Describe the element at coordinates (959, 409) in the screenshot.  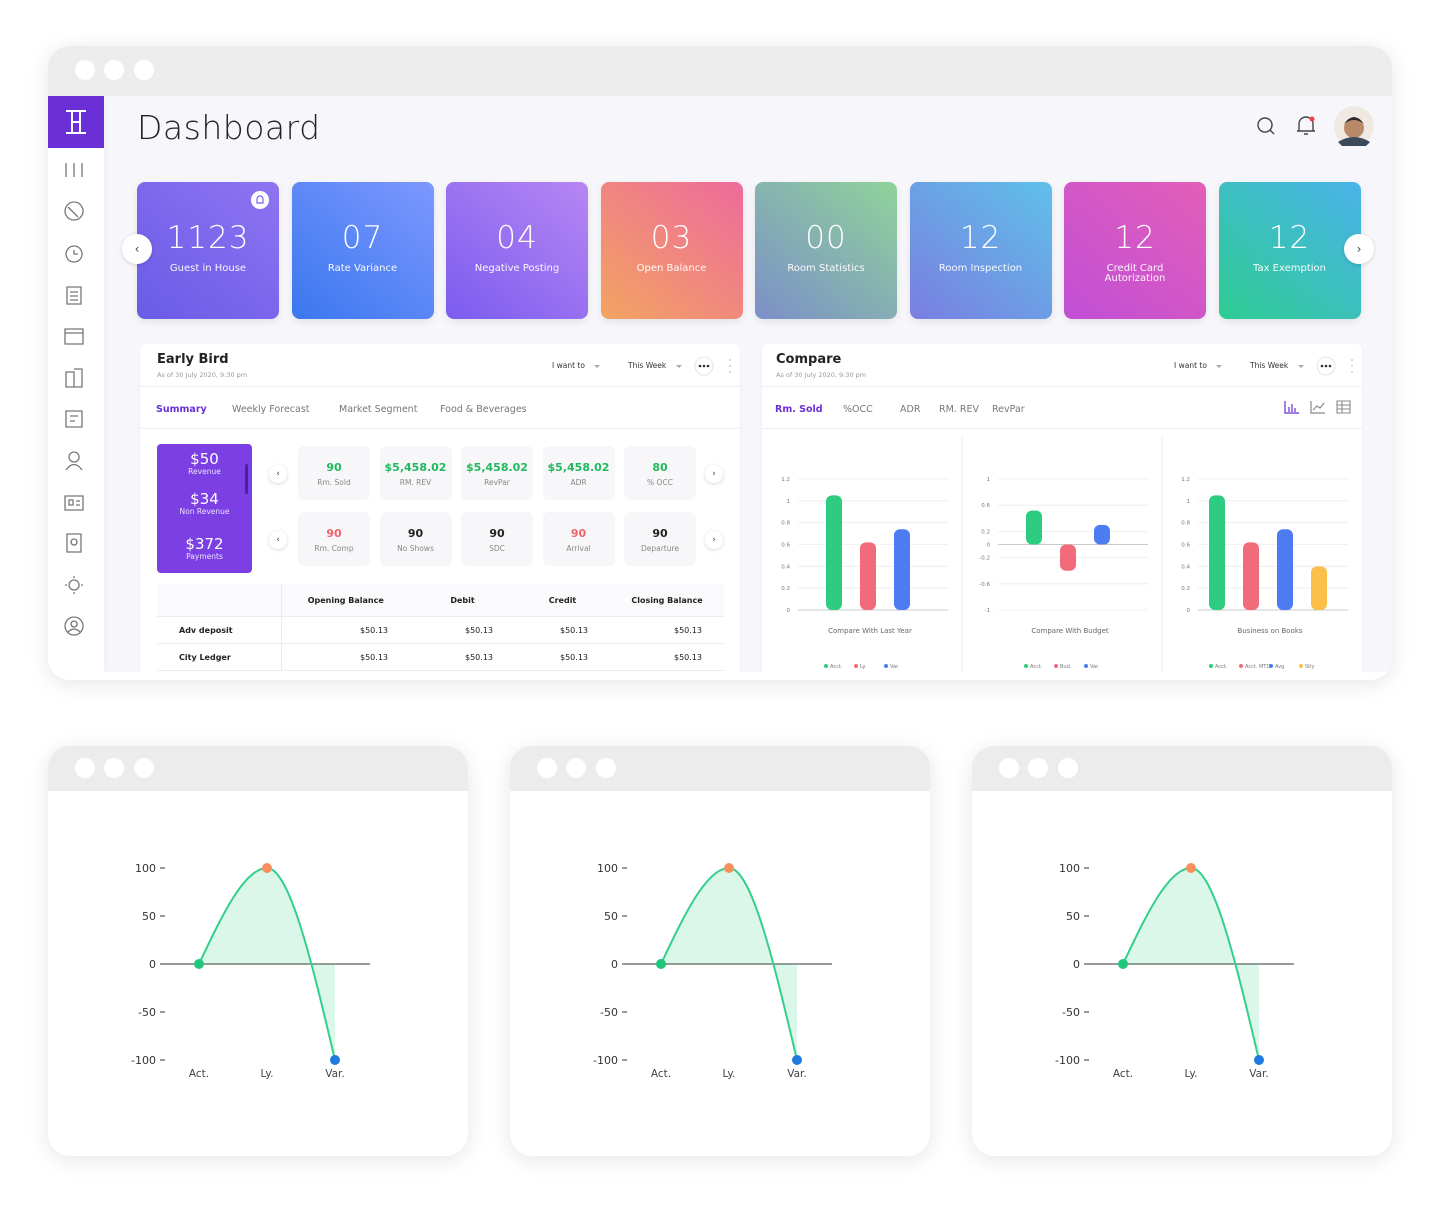
I see `tab: RM. REV` at that location.